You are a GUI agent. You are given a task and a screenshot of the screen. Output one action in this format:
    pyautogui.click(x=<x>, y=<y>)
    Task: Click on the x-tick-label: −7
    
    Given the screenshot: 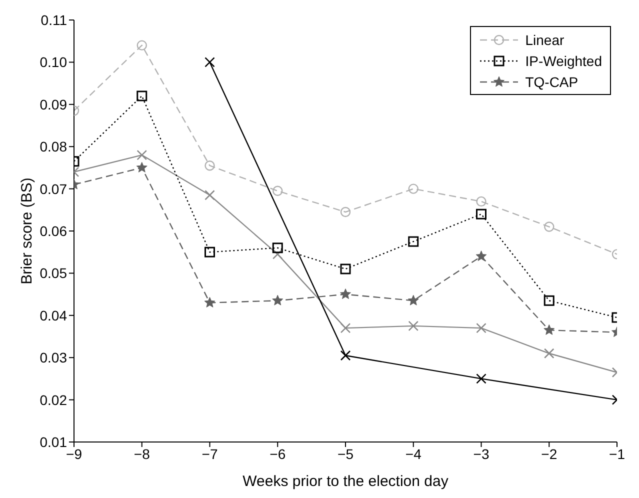 What is the action you would take?
    pyautogui.click(x=210, y=454)
    